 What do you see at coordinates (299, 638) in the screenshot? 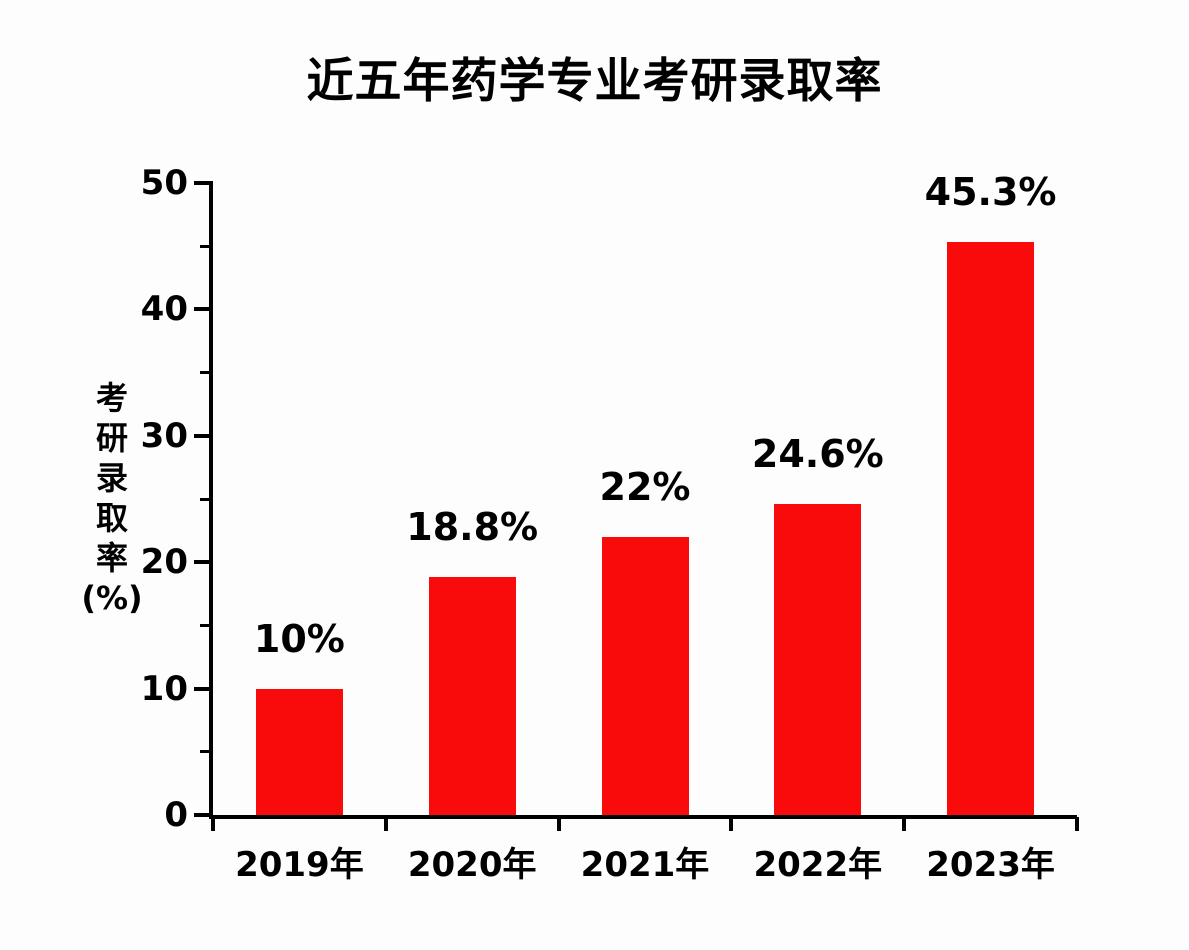
I see `bar-value-label: 10%` at bounding box center [299, 638].